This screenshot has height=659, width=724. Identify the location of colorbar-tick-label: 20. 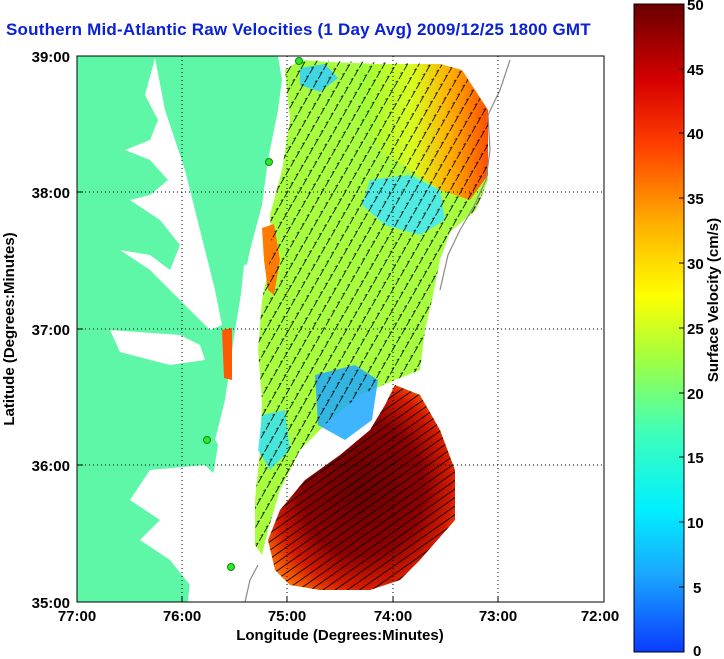
(695, 394).